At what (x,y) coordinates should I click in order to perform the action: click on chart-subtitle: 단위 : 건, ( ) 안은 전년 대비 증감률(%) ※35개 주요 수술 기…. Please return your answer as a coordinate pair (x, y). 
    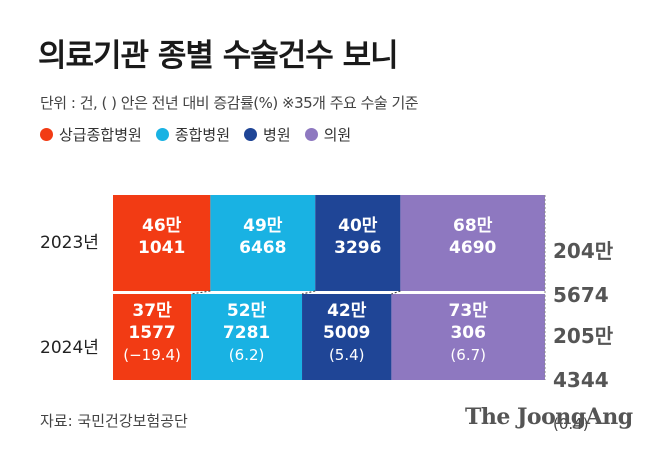
    Looking at the image, I should click on (229, 103).